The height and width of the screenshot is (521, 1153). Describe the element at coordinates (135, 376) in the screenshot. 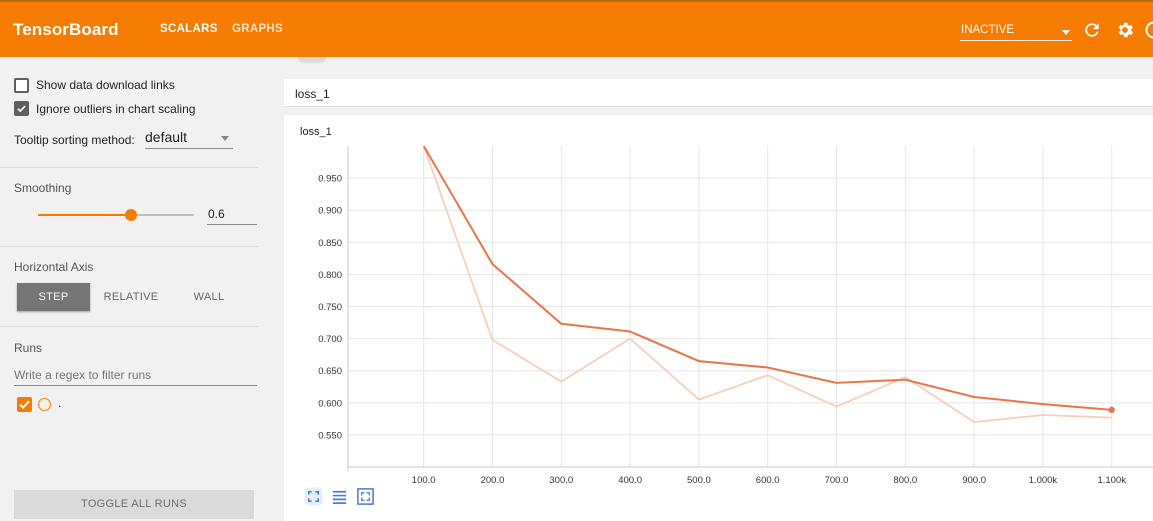

I see `run-filter-input: Write a regex to filter runs` at that location.